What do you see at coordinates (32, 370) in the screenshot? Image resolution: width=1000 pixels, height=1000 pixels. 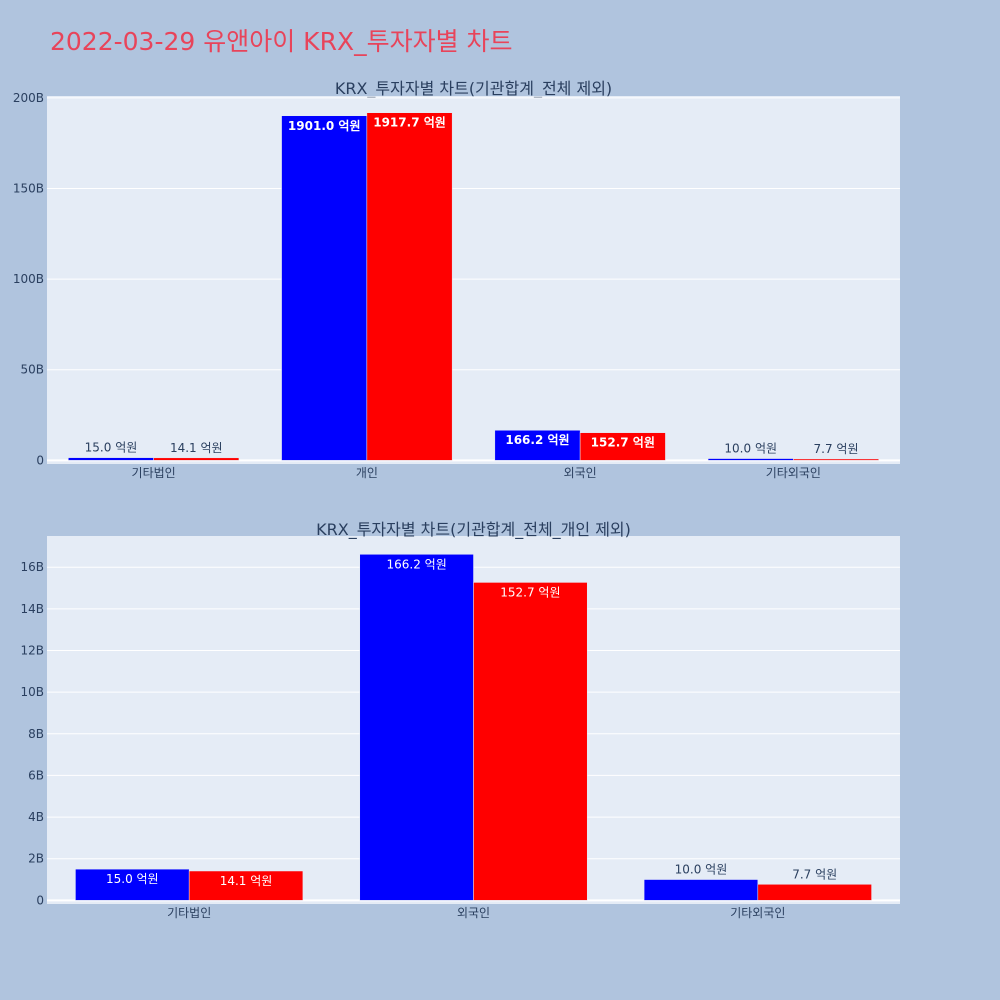 I see `y-tick-label: 50B` at bounding box center [32, 370].